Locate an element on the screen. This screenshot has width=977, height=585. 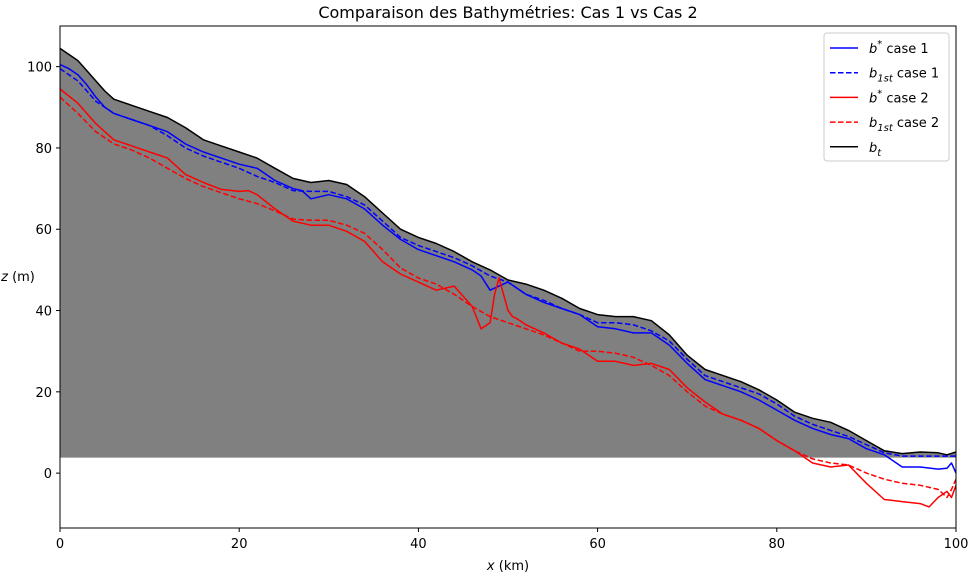
y-tick-label: 20 is located at coordinates (43, 393).